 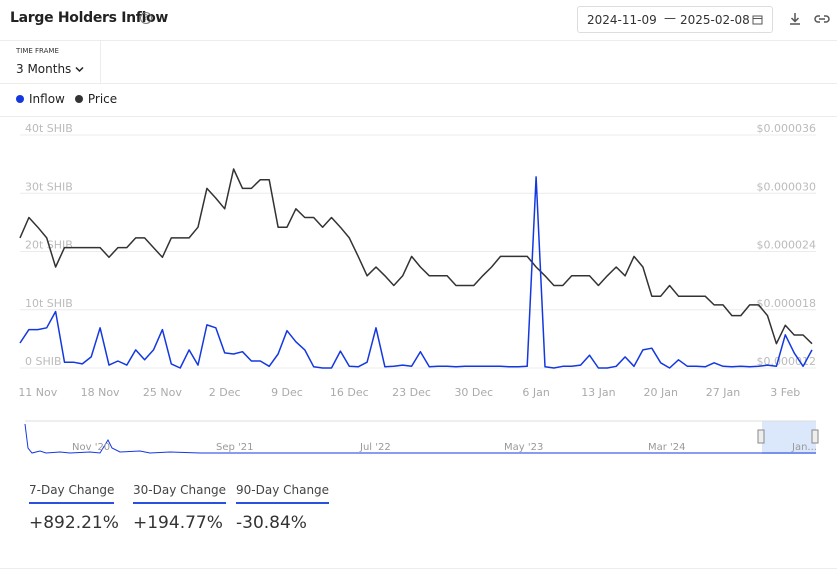 I want to click on stat-value: +194.77%, so click(x=178, y=523).